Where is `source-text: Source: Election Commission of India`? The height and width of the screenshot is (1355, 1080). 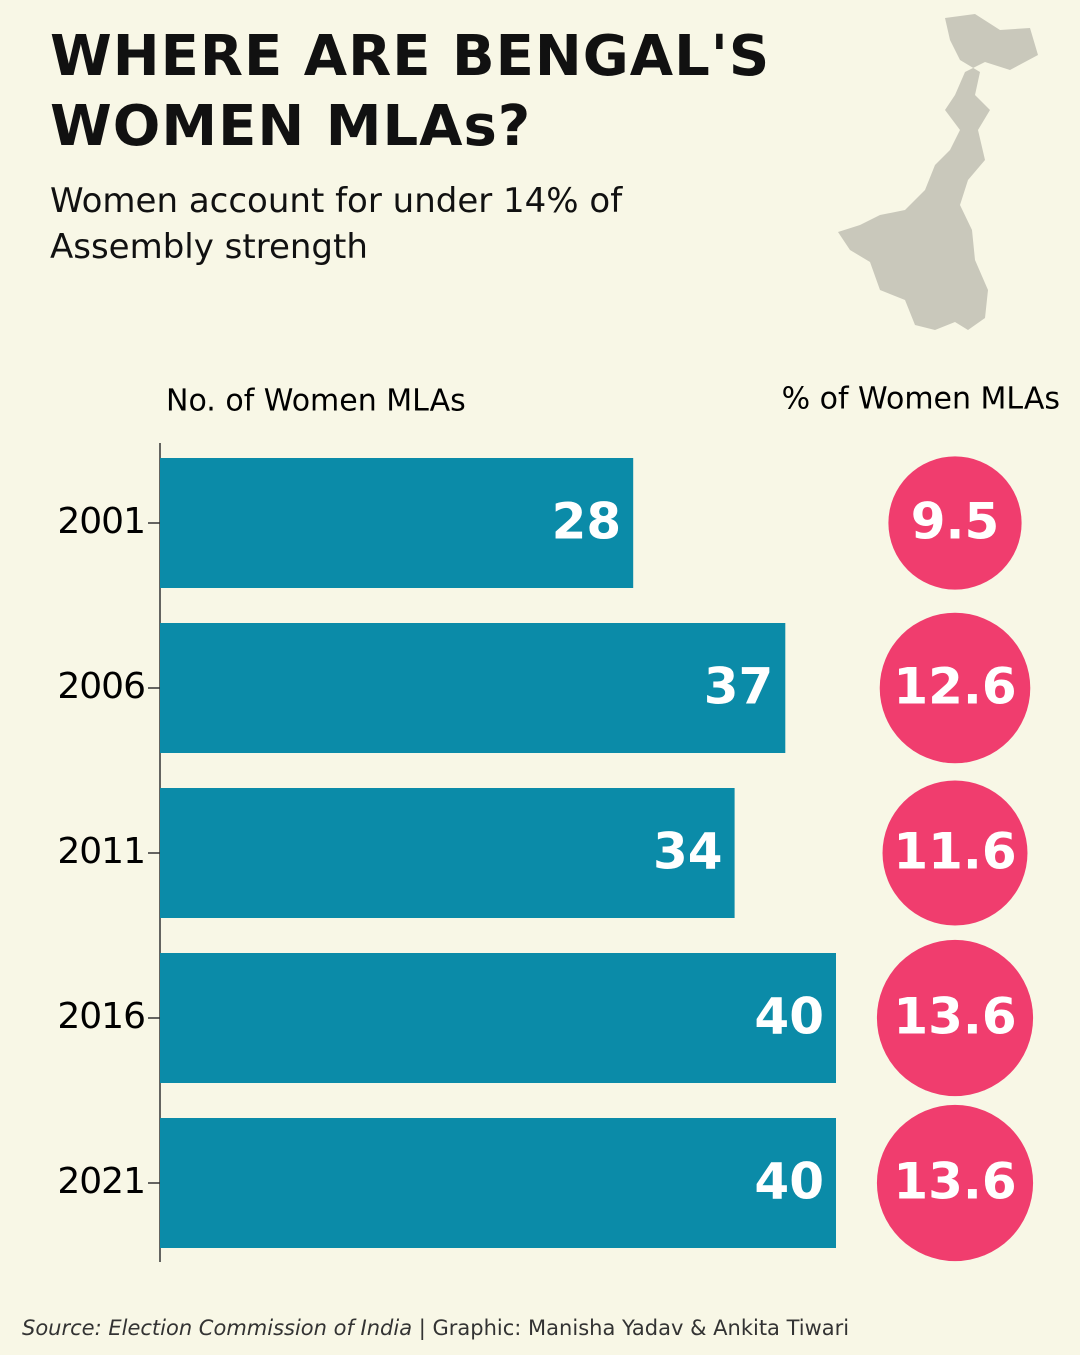 source-text: Source: Election Commission of India is located at coordinates (217, 1328).